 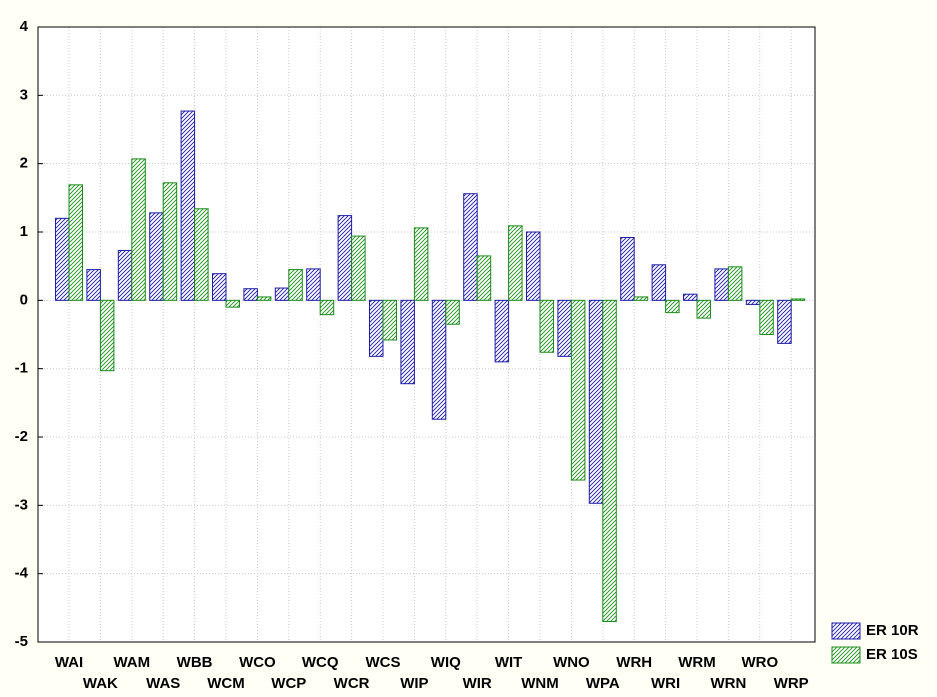 I want to click on x-tick-label: WAM, so click(x=131, y=662).